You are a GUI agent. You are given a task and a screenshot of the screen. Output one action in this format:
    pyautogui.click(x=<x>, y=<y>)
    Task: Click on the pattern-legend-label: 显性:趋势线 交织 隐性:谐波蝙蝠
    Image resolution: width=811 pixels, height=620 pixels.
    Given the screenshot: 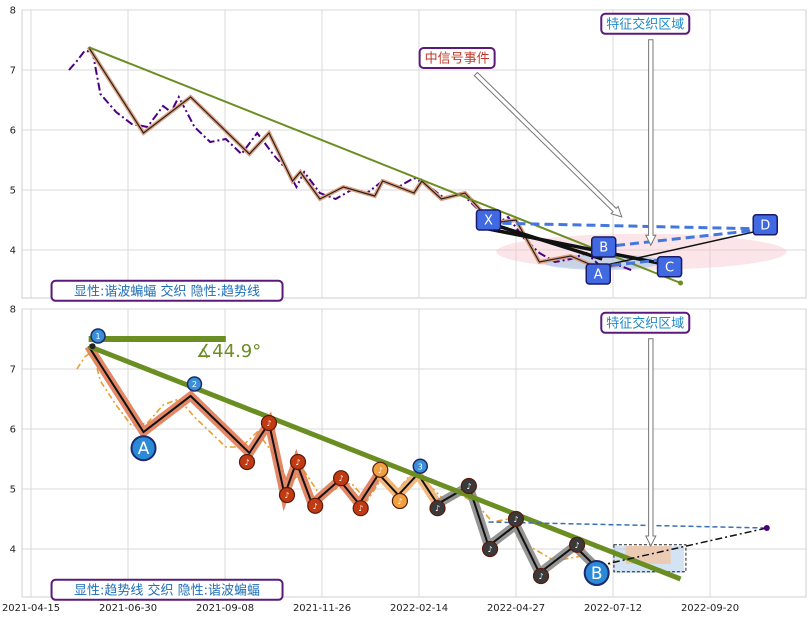 What is the action you would take?
    pyautogui.click(x=167, y=590)
    